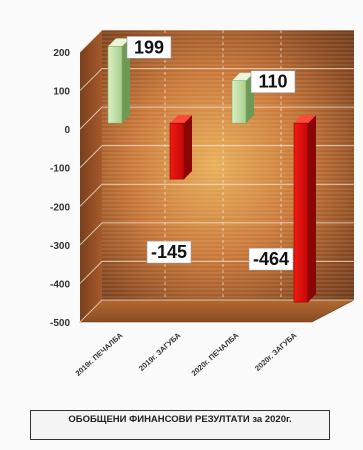 This screenshot has height=450, width=363. Describe the element at coordinates (99, 353) in the screenshot. I see `x-tick-label: 2019г. ПЕЧАЛБА` at that location.